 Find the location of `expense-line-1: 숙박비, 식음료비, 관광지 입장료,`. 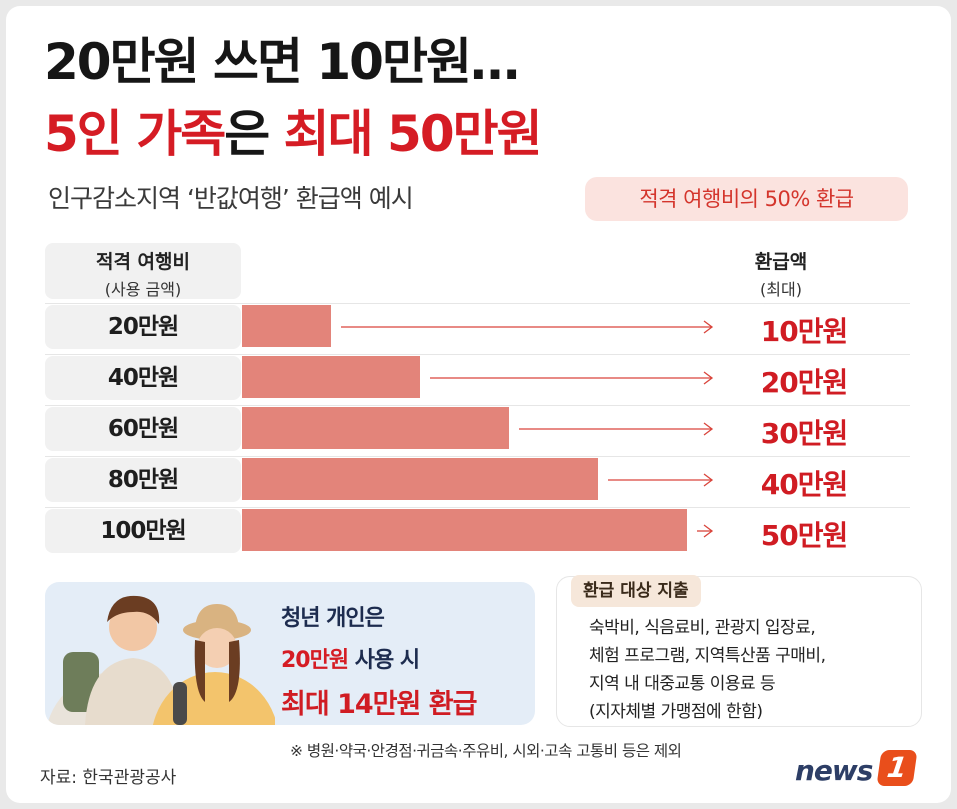

expense-line-1: 숙박비, 식음료비, 관광지 입장료, is located at coordinates (702, 628).